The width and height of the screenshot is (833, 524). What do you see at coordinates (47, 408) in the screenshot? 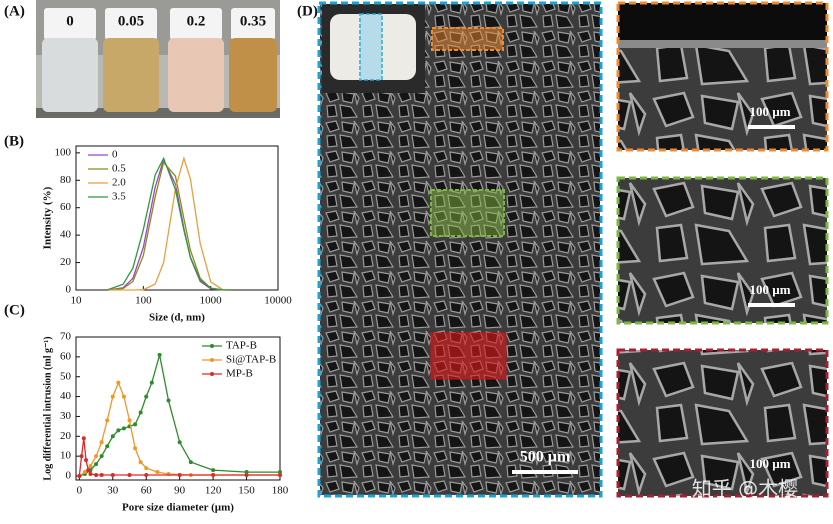
I see `y-axis-label: Log differential intrusion (ml g⁻¹)` at bounding box center [47, 408].